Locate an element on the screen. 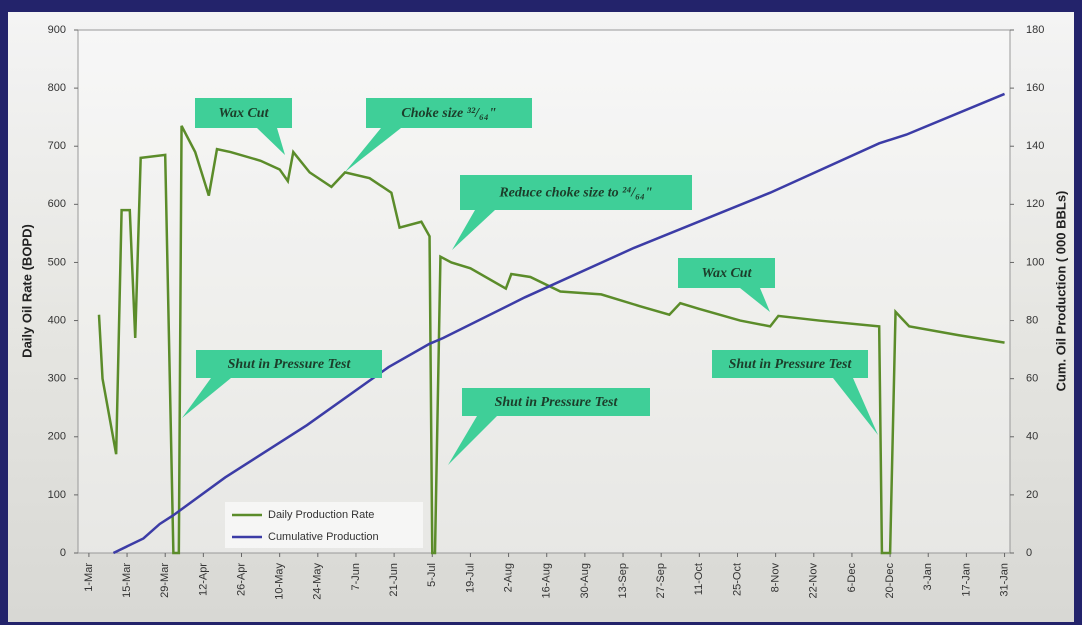 Image resolution: width=1082 pixels, height=625 pixels. x-tick-label: 22-Nov is located at coordinates (814, 581).